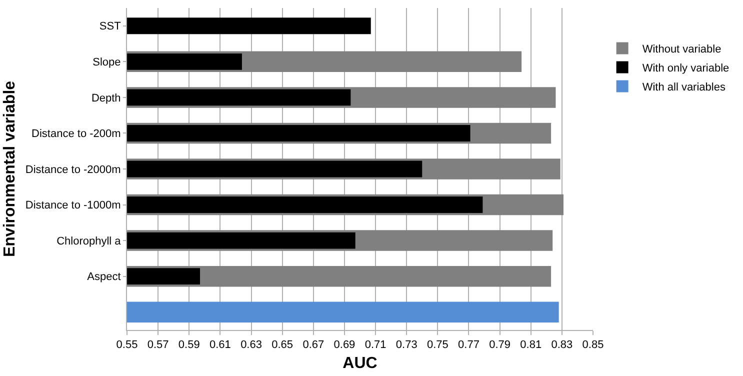 This screenshot has height=376, width=743. I want to click on y-tick-label: Depth, so click(106, 98).